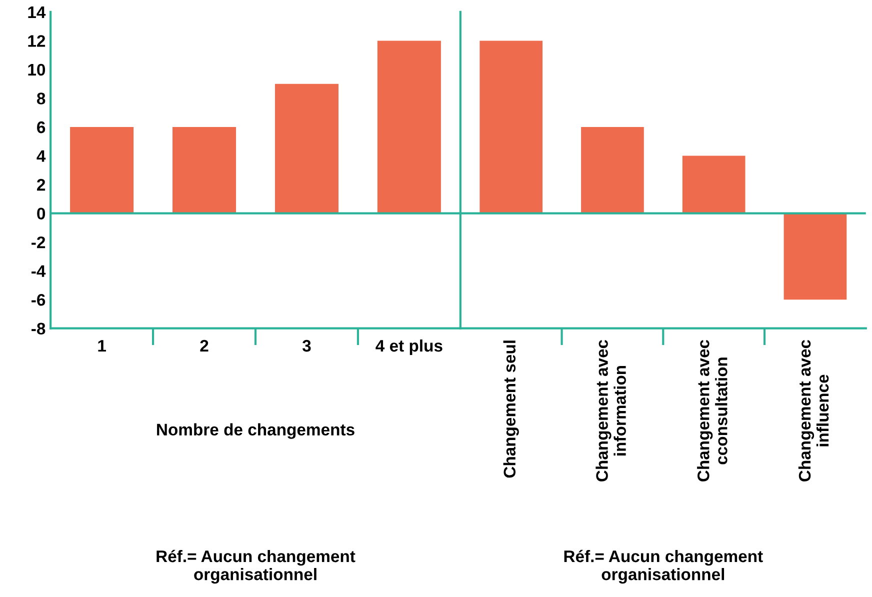  I want to click on y-tick-label: 2, so click(41, 184).